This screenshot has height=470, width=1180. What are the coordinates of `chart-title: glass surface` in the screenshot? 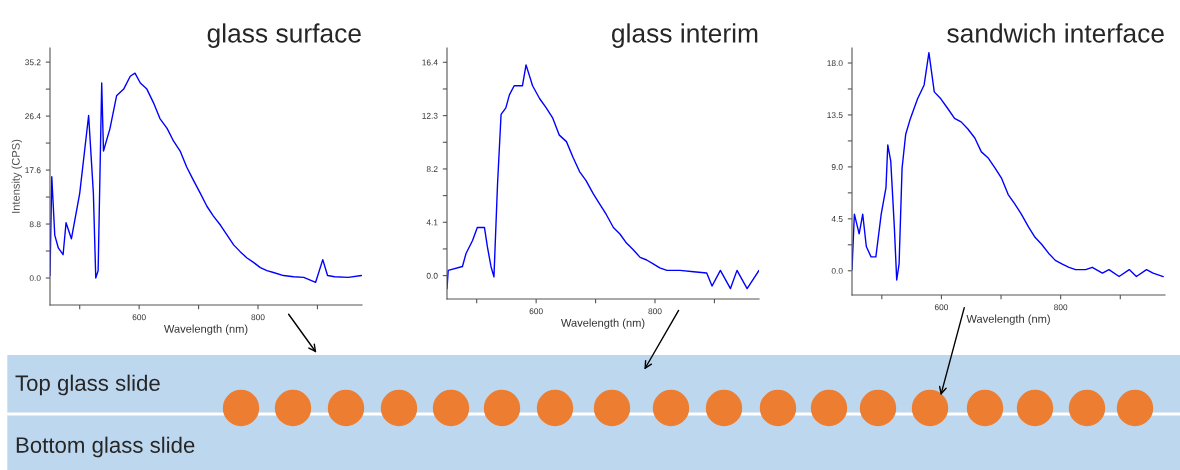 It's located at (284, 35).